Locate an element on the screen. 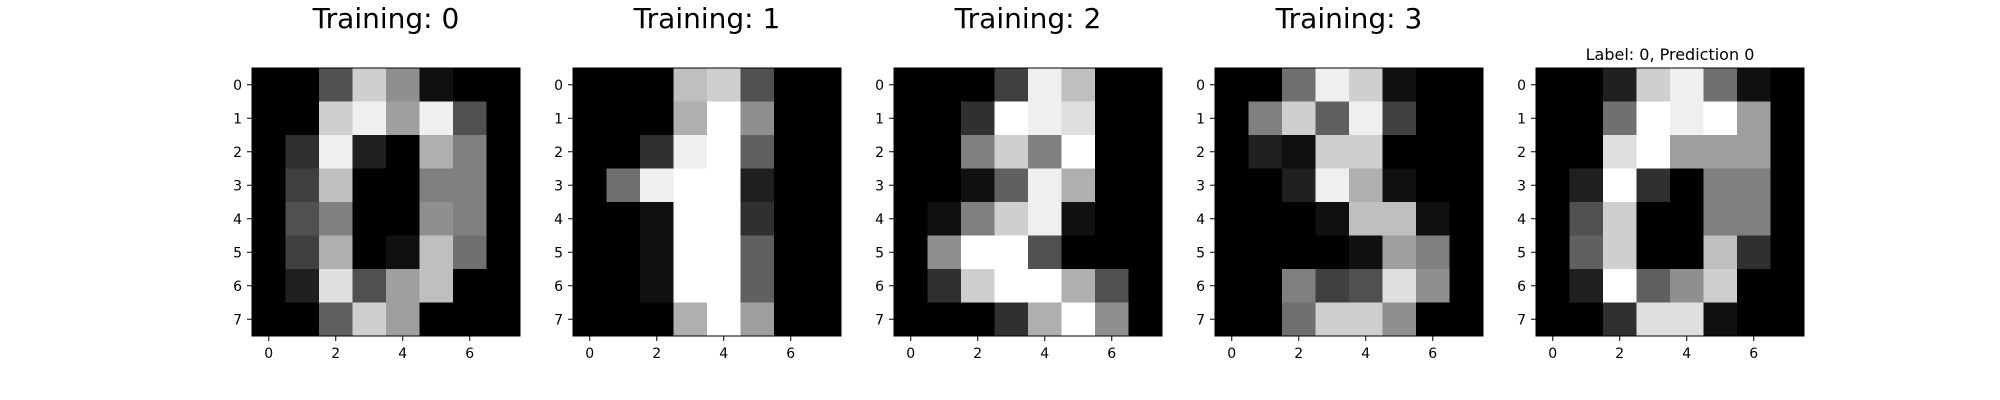 The image size is (2000, 400). x-tick-label: 0 is located at coordinates (910, 354).